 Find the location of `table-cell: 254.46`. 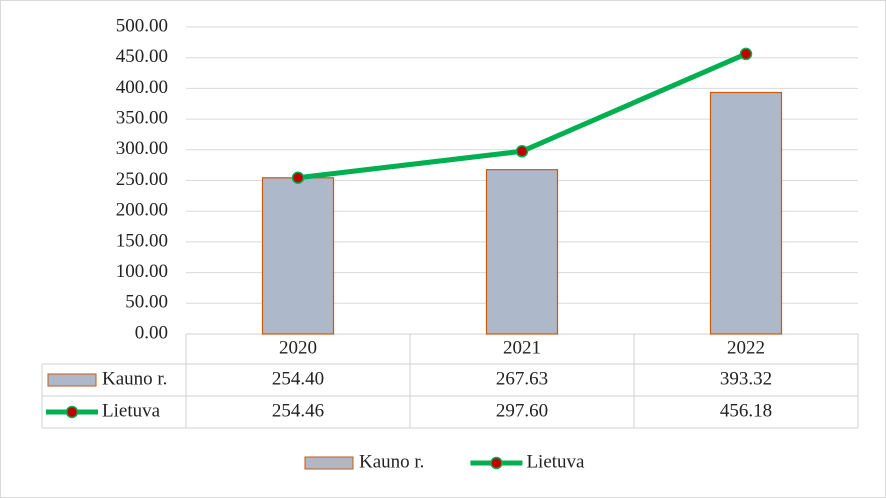

table-cell: 254.46 is located at coordinates (298, 410).